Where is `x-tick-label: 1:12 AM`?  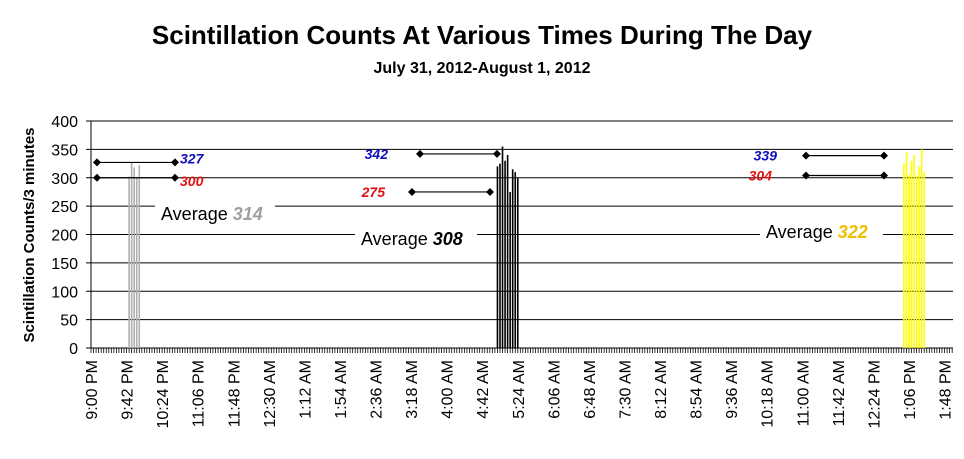 x-tick-label: 1:12 AM is located at coordinates (305, 389).